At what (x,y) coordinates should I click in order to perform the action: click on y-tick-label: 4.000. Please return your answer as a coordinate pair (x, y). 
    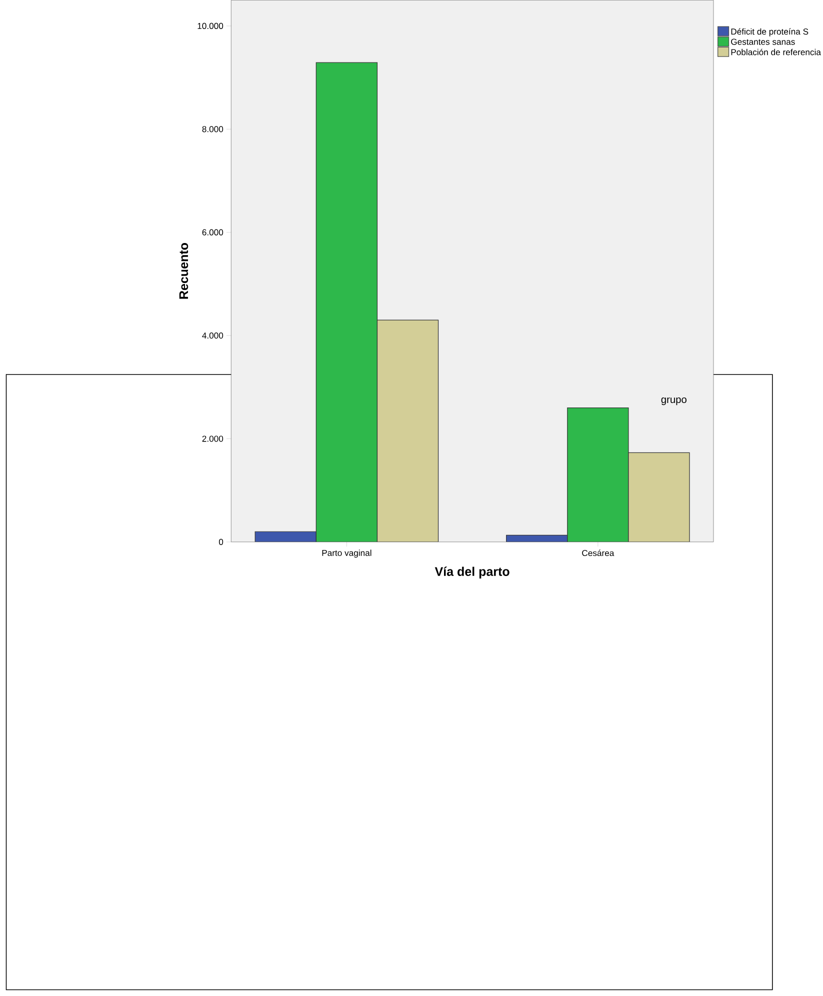
    Looking at the image, I should click on (213, 335).